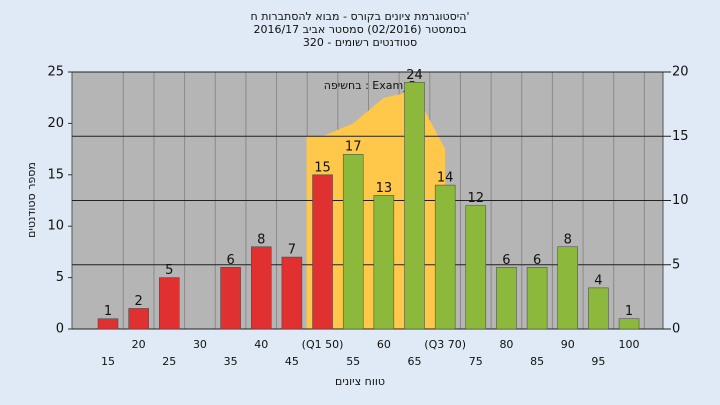 The width and height of the screenshot is (720, 405). What do you see at coordinates (359, 29) in the screenshot?
I see `chart-title: בסמסטר (02/2016) סמסטר אביב 2016/17` at bounding box center [359, 29].